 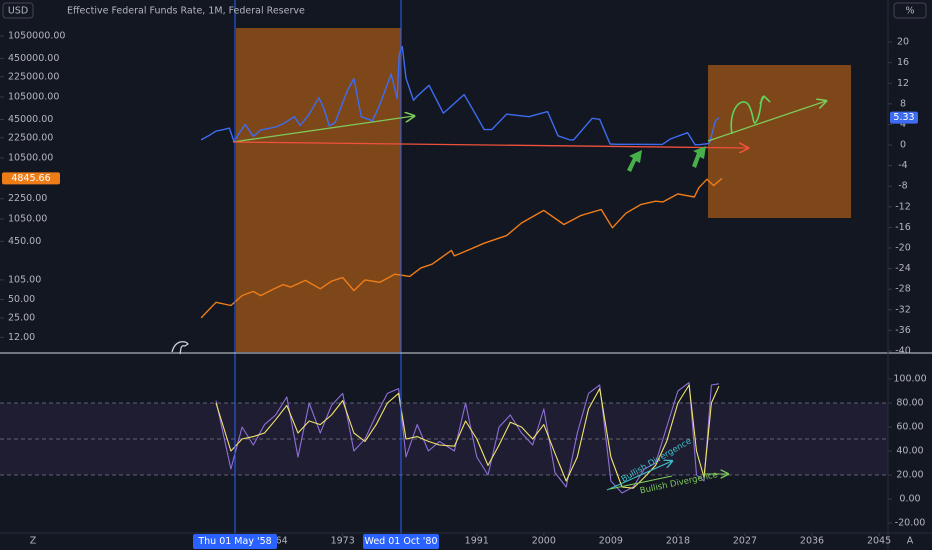 I want to click on y2-tick-label: -12, so click(x=903, y=206).